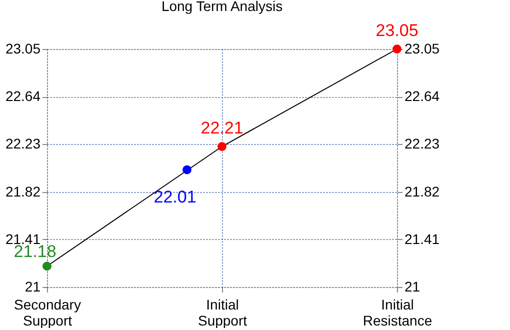 Image resolution: width=510 pixels, height=330 pixels. I want to click on x-tick-label: Initial Resistance, so click(397, 312).